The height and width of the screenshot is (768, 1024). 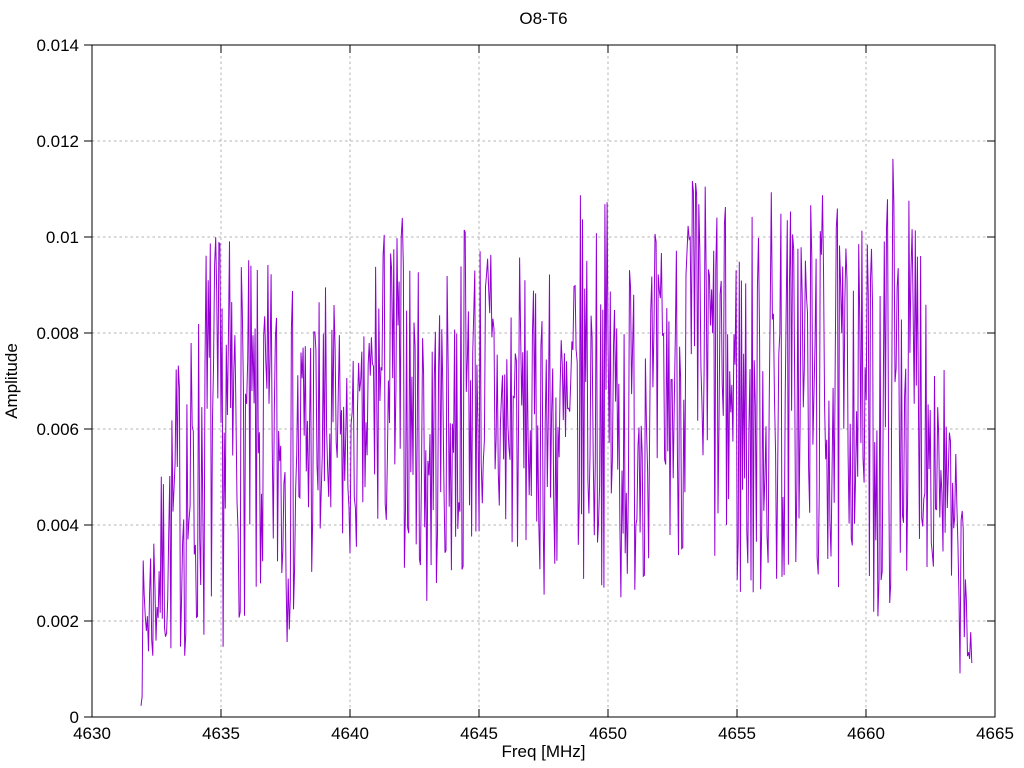 What do you see at coordinates (57, 333) in the screenshot?
I see `y-tick-label: 0.008` at bounding box center [57, 333].